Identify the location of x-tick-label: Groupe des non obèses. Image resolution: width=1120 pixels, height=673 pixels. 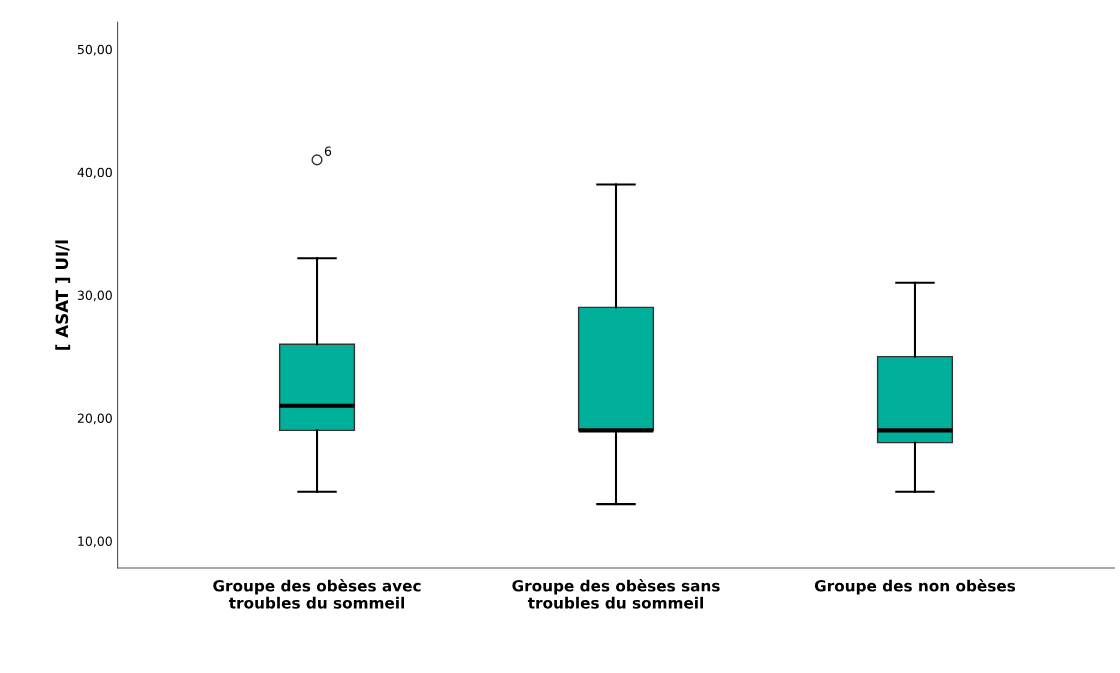
(915, 587).